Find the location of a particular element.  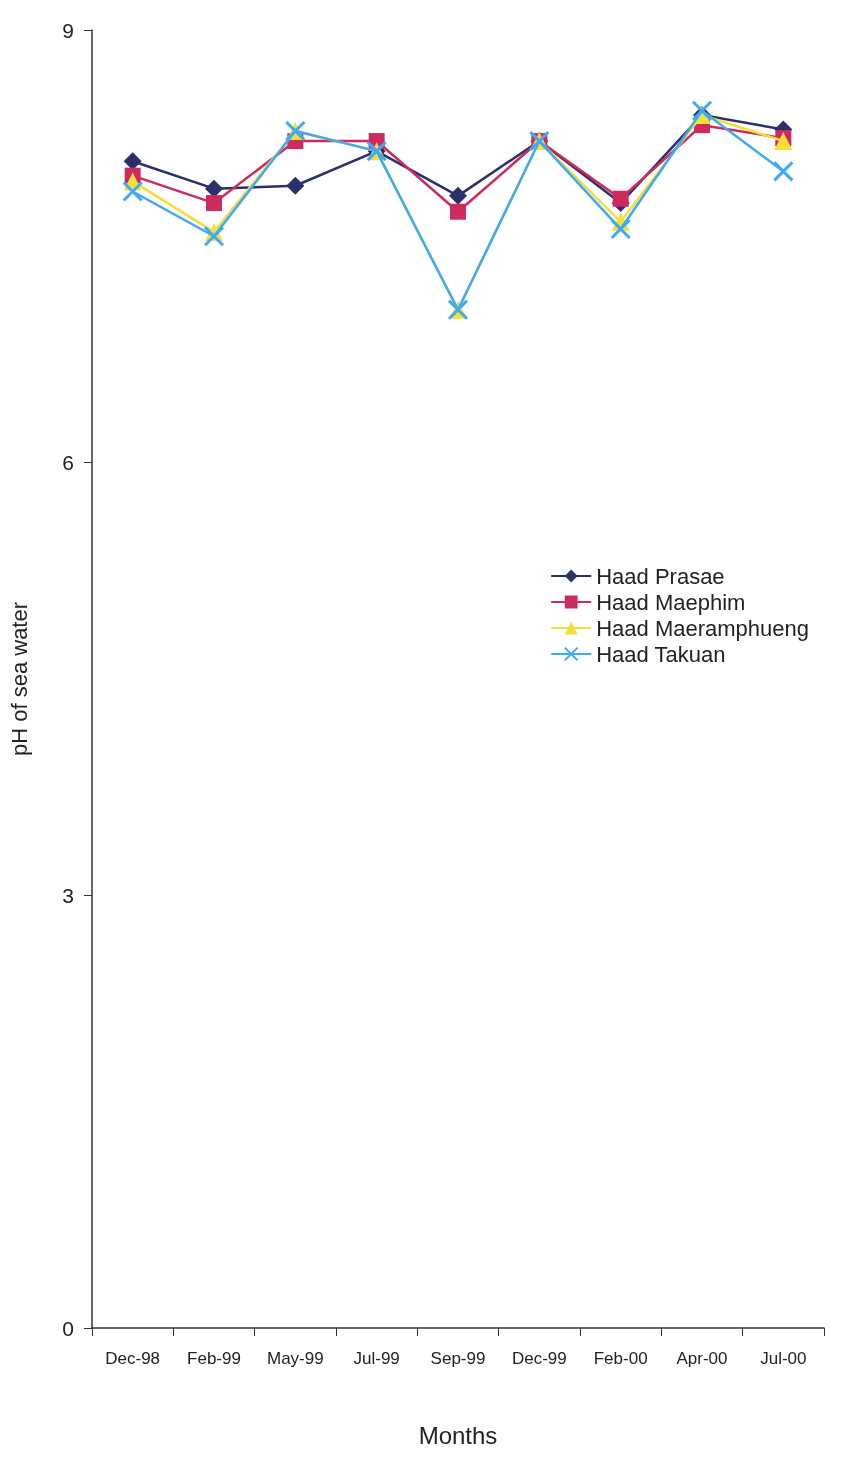

x-tick-label: Dec-98 is located at coordinates (133, 1358).